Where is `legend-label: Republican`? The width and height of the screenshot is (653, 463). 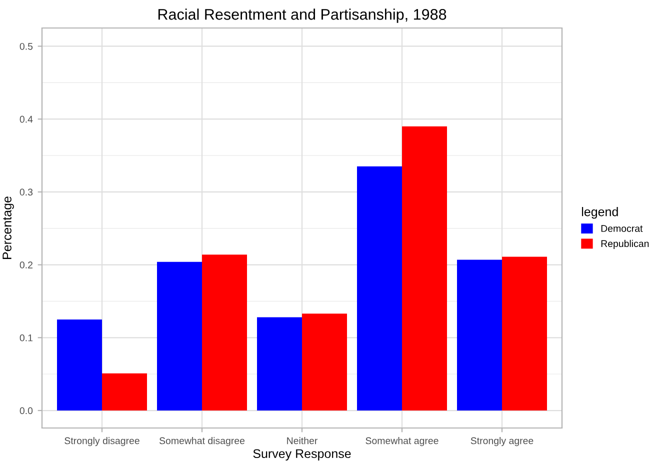 legend-label: Republican is located at coordinates (625, 244).